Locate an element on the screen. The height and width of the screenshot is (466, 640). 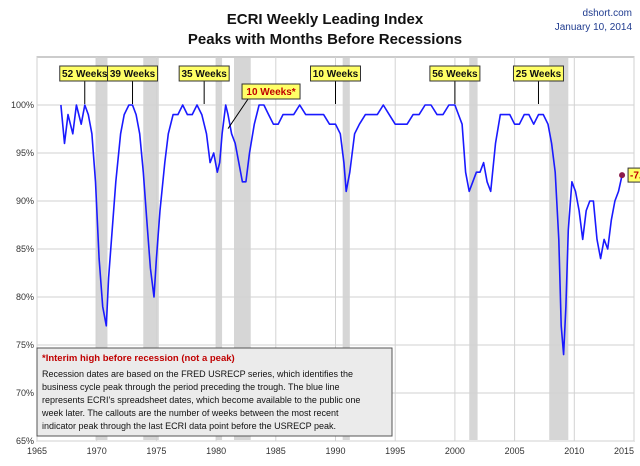
callout-label: 10 Weeks is located at coordinates (336, 74).